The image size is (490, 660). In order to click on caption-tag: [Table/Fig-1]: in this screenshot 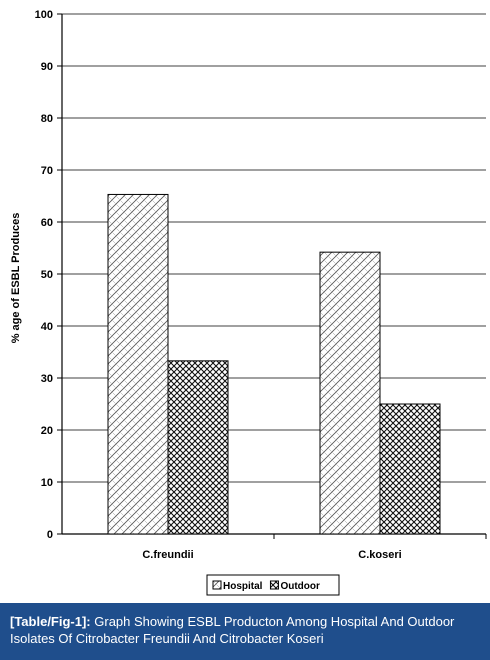, I will do `click(50, 621)`.